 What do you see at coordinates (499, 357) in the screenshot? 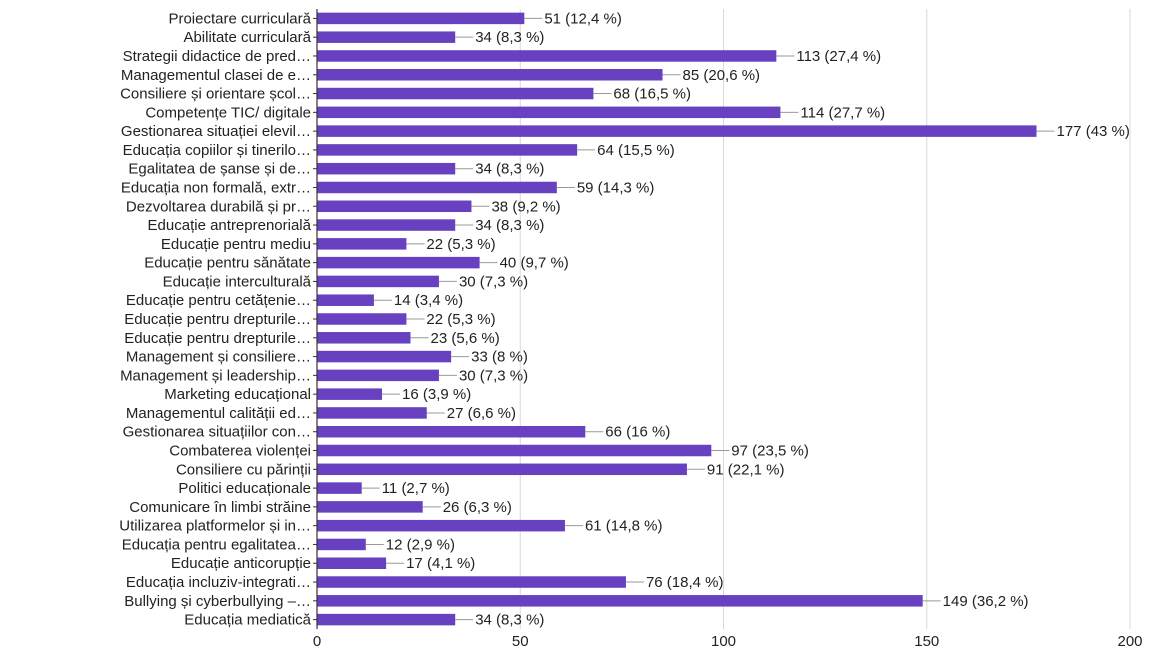
I see `value-label: 33 (8 %)` at bounding box center [499, 357].